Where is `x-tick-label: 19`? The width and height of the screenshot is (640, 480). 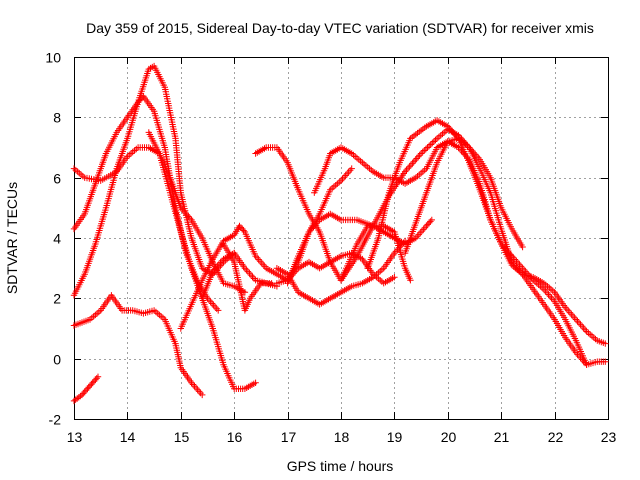
x-tick-label: 19 is located at coordinates (395, 437).